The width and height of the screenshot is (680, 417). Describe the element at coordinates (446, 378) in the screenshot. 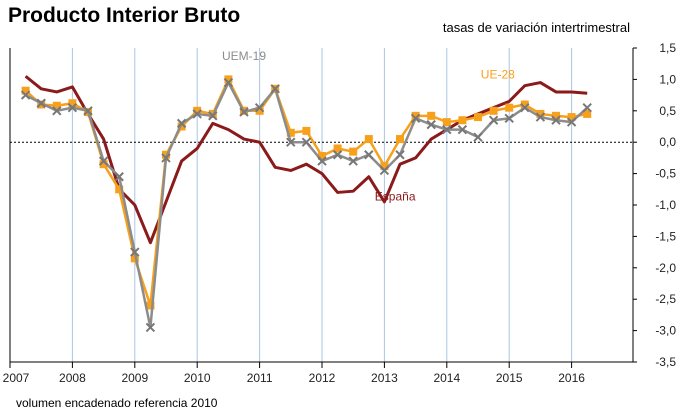

I see `x-tick-label-2014: 2014` at that location.